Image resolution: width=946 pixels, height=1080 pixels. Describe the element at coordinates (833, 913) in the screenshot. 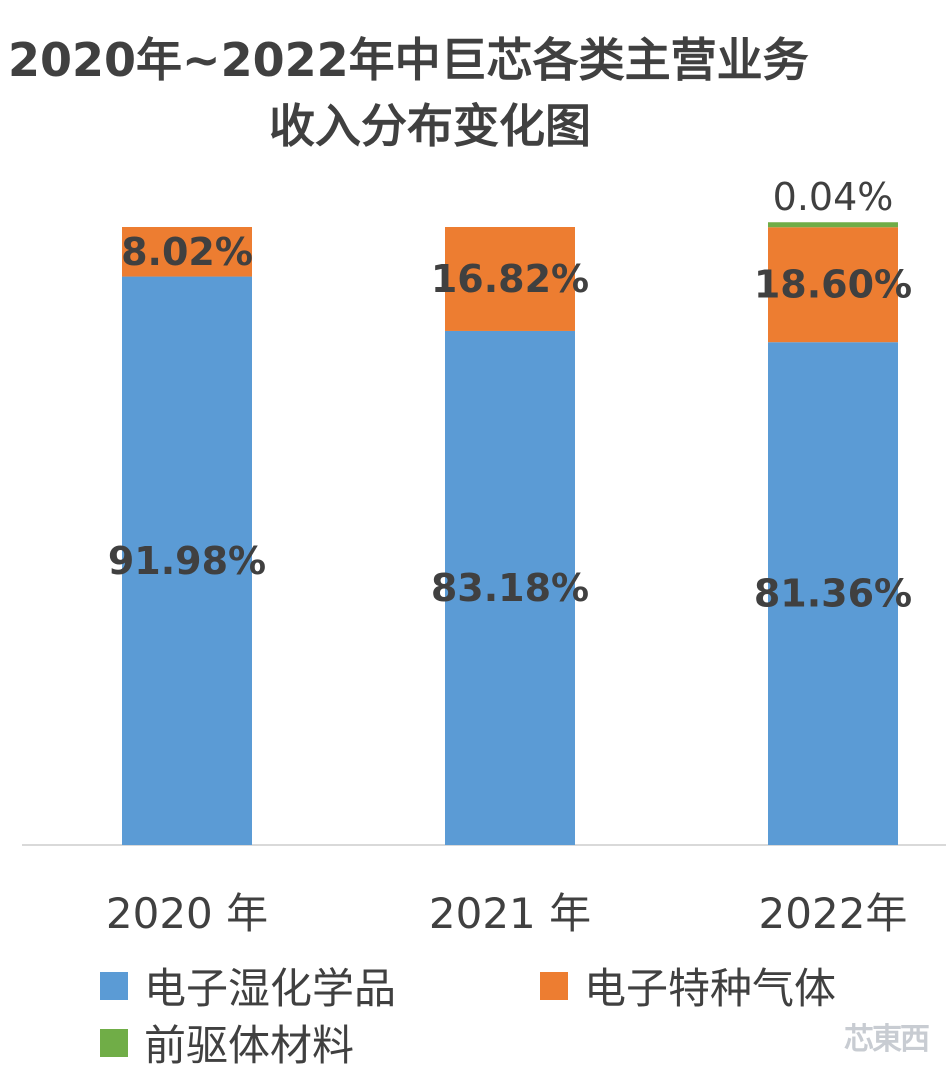

I see `x-tick-label-2: 2022年` at that location.